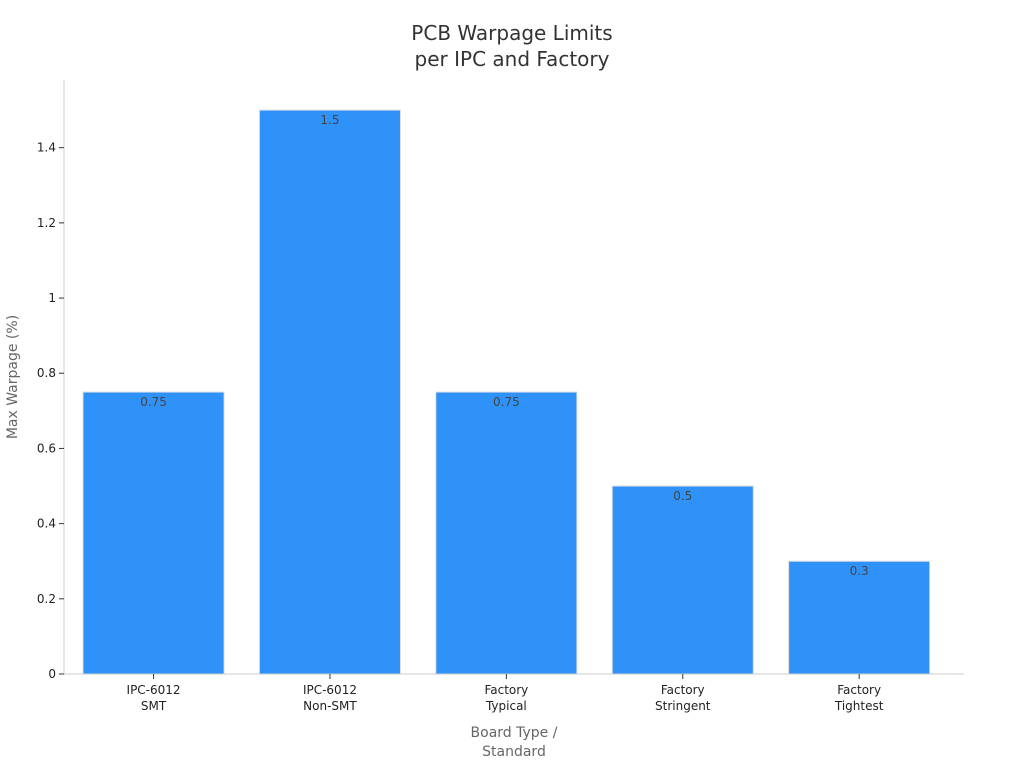  What do you see at coordinates (682, 496) in the screenshot?
I see `bar-value-label: 0.5` at bounding box center [682, 496].